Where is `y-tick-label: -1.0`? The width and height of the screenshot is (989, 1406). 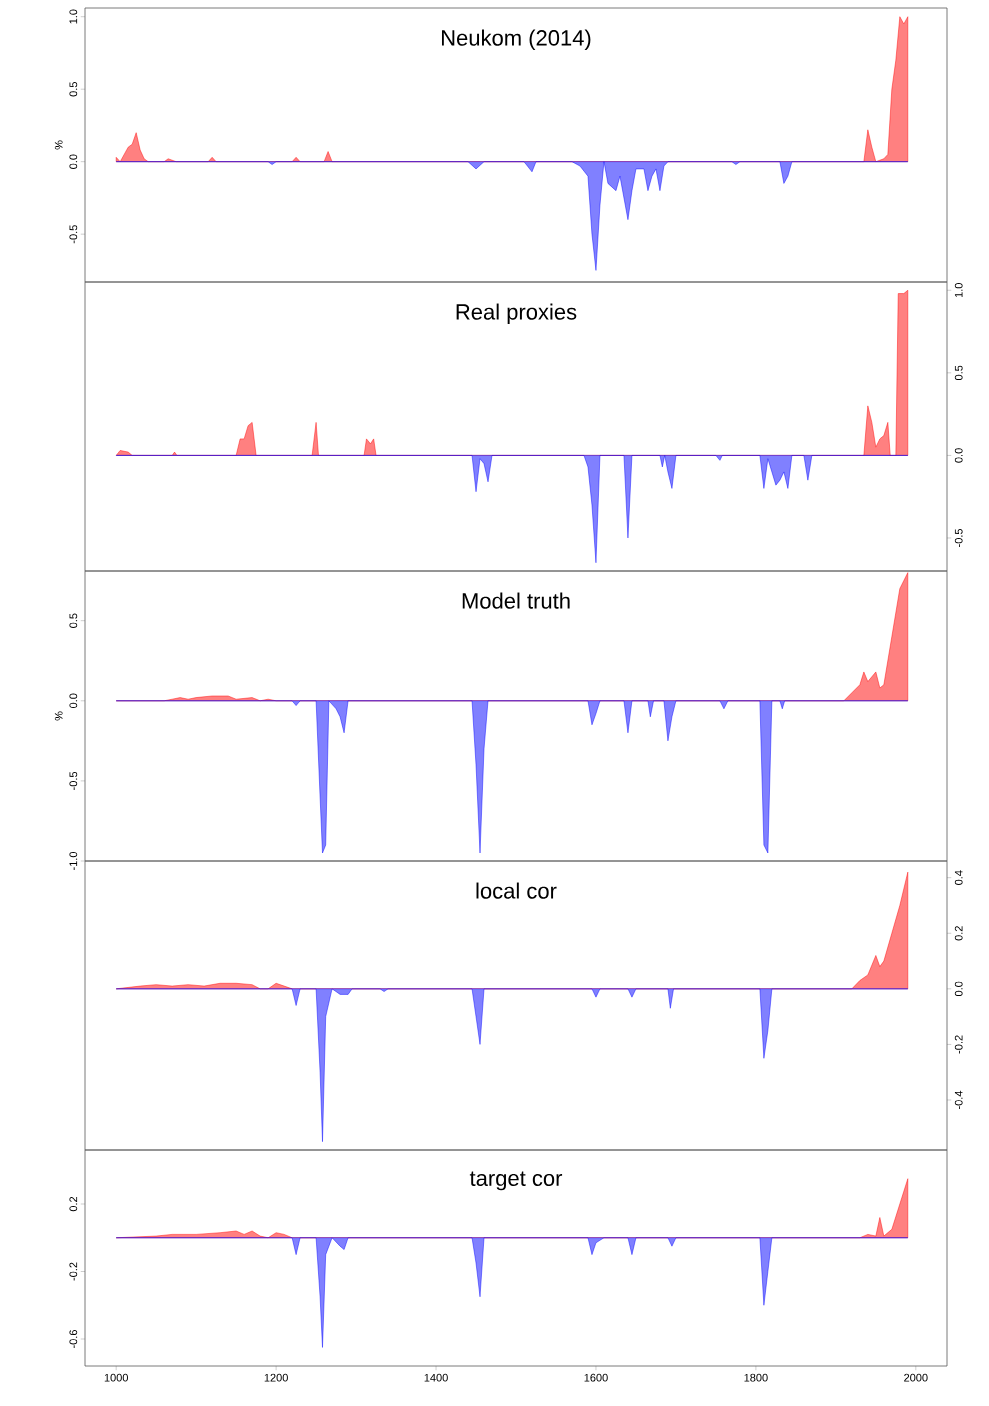 y-tick-label: -1.0 is located at coordinates (73, 860).